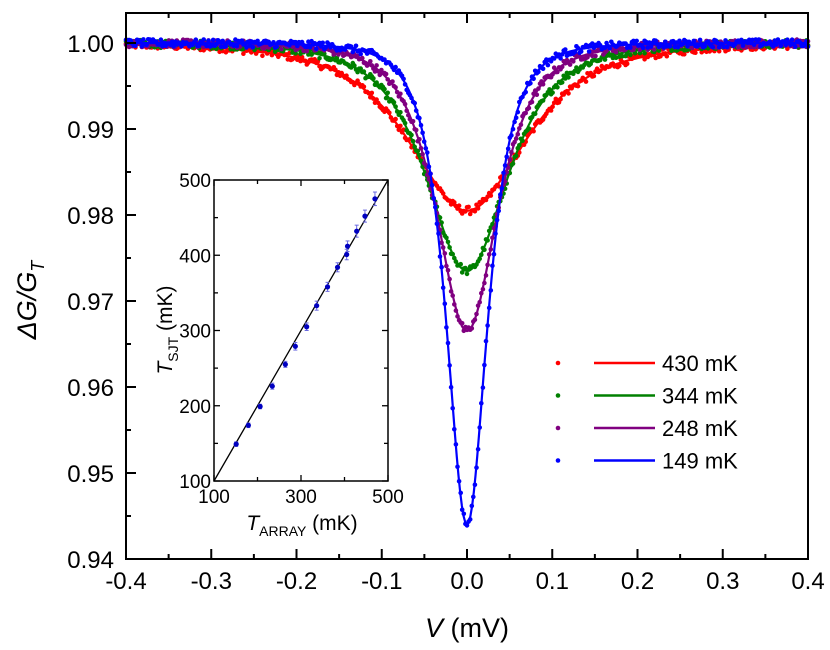 The image size is (830, 650). Describe the element at coordinates (165, 367) in the screenshot. I see `inset-y-axis-variable: T` at that location.